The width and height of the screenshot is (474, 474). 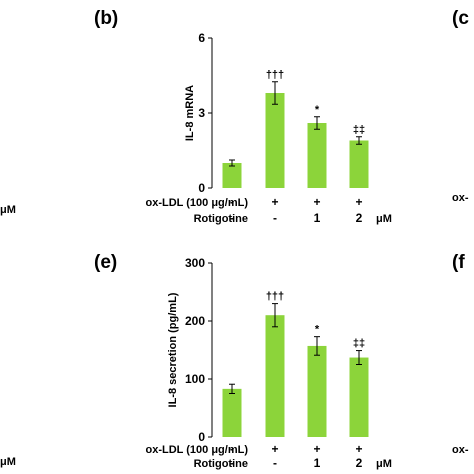 I want to click on panel-label-c: (c, so click(x=460, y=18).